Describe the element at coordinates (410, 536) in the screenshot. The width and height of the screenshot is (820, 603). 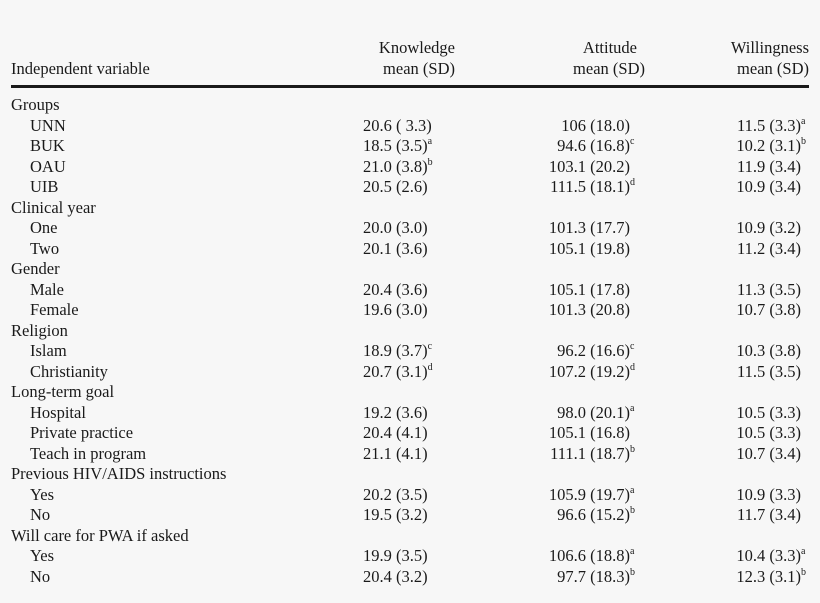
I see `group-header-row: Will care for PWA if asked` at that location.